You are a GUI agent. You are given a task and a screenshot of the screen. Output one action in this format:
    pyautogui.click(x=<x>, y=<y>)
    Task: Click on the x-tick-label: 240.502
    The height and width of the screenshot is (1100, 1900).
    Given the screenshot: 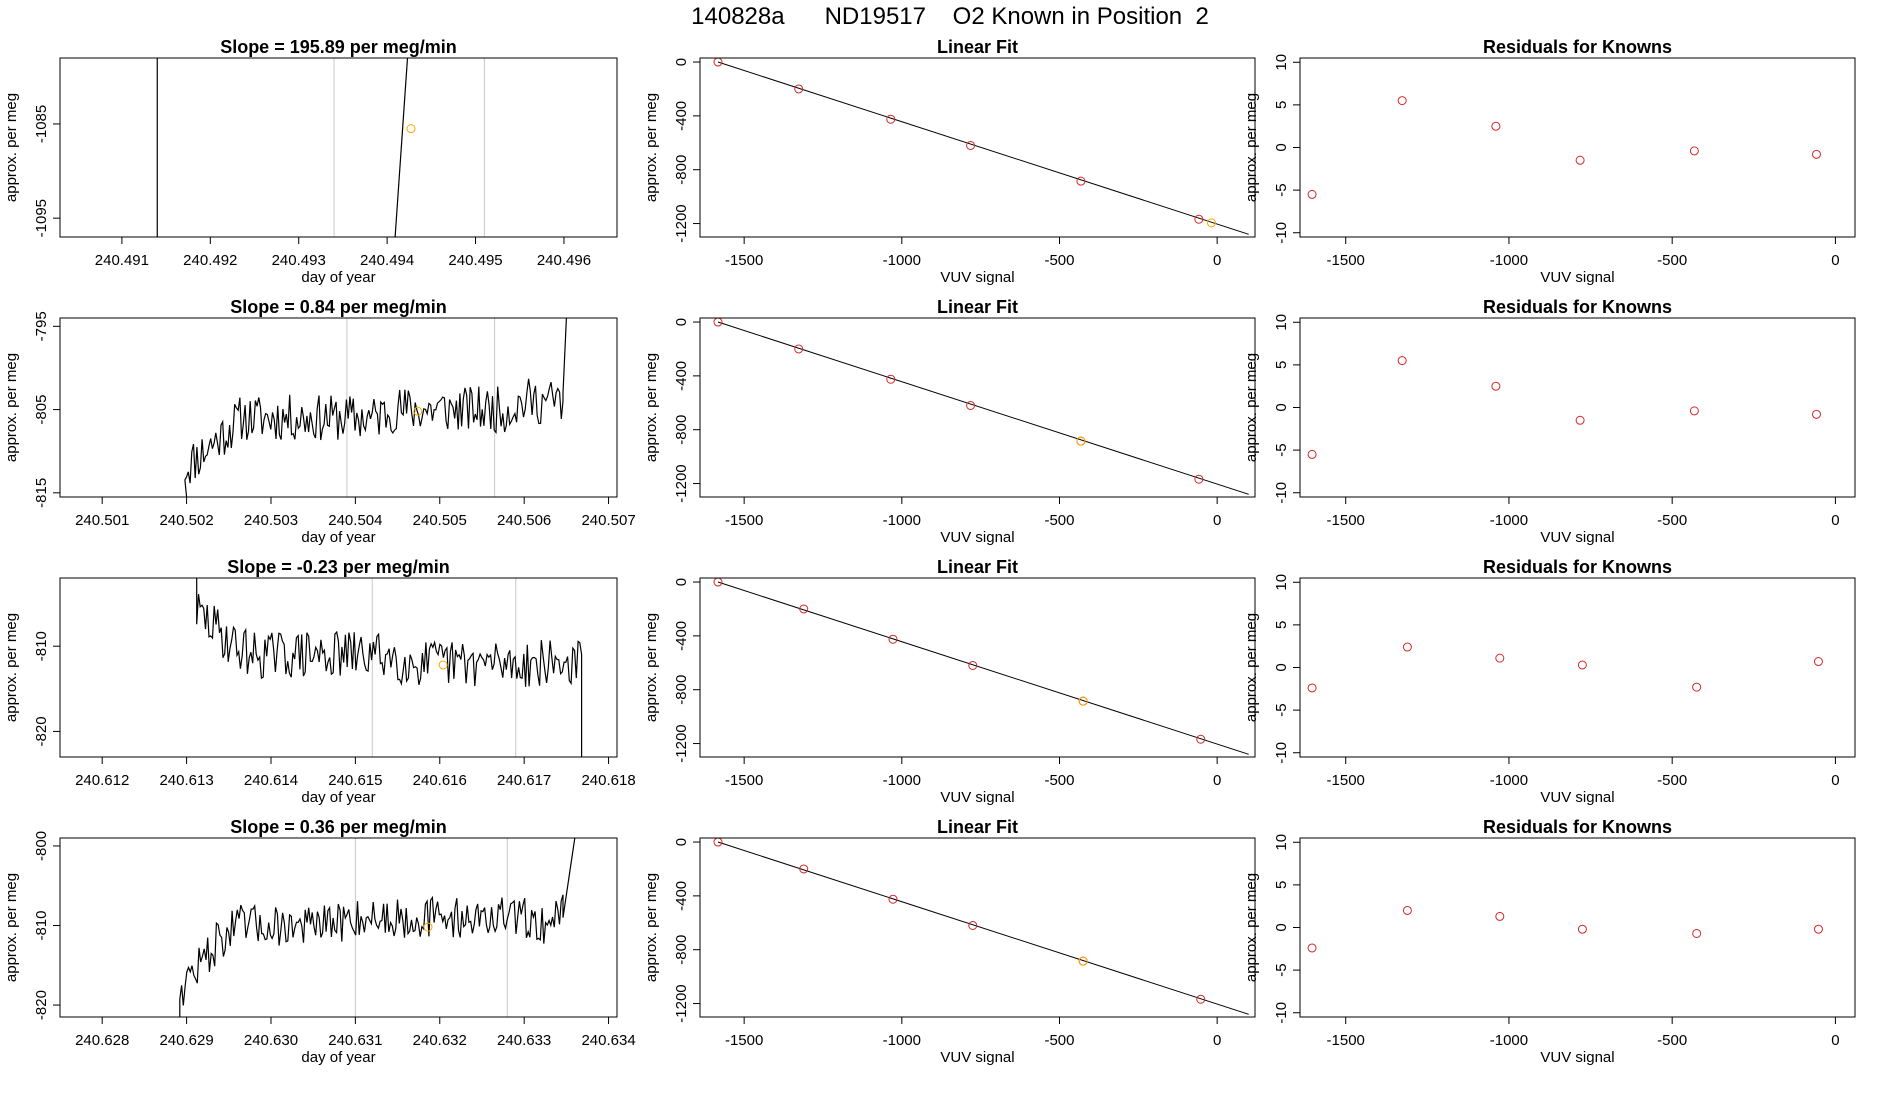 What is the action you would take?
    pyautogui.click(x=186, y=520)
    